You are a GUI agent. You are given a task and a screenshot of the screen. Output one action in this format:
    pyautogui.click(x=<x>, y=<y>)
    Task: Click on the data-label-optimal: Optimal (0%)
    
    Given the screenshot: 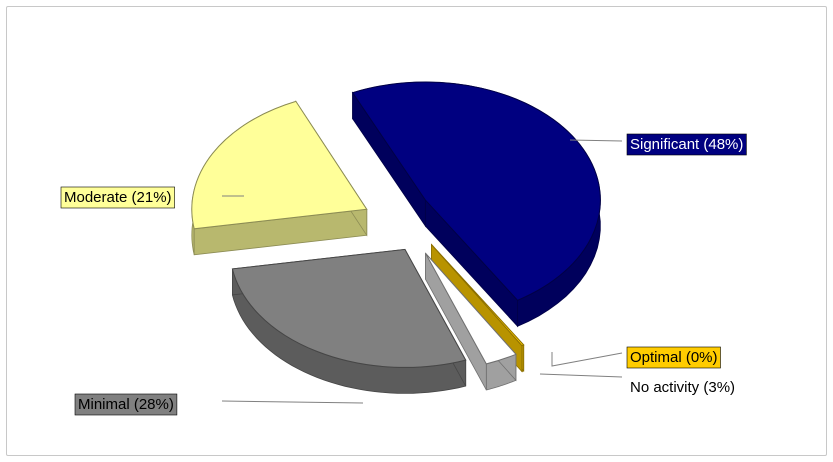 What is the action you would take?
    pyautogui.click(x=674, y=357)
    